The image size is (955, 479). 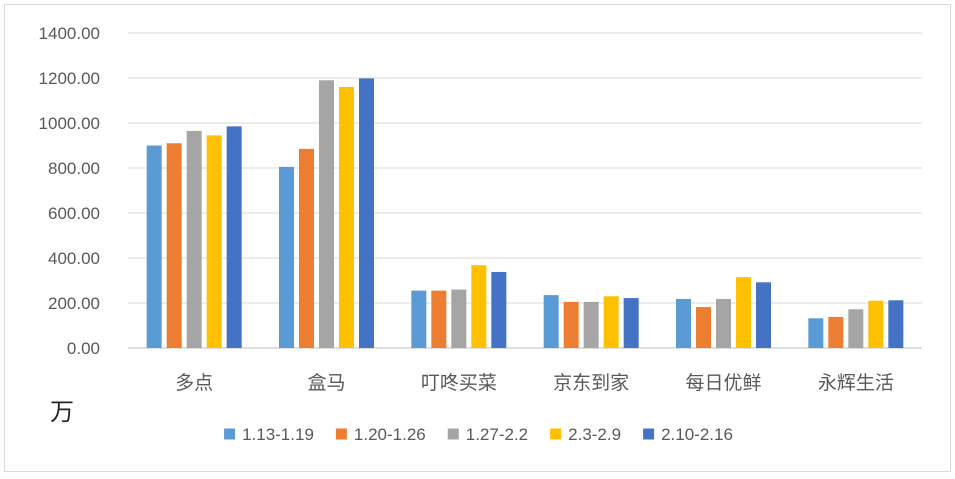 I want to click on unit-label: 万, so click(x=62, y=412).